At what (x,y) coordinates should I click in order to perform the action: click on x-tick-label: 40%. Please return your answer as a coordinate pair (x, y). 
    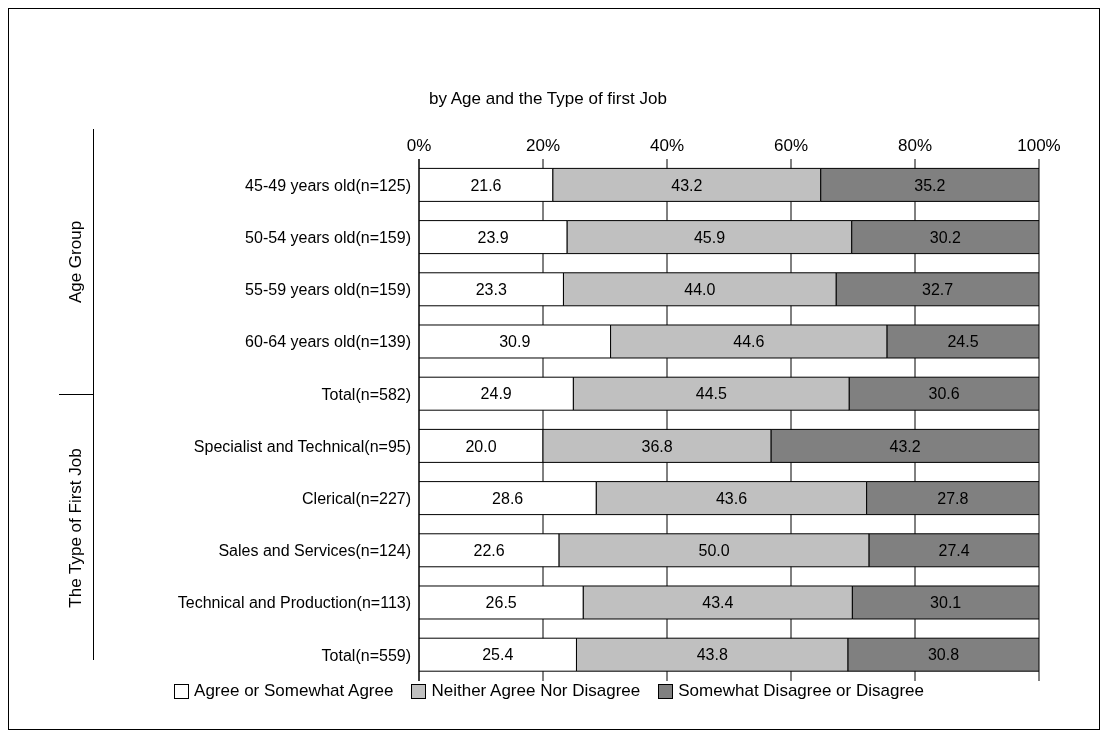
    Looking at the image, I should click on (667, 145).